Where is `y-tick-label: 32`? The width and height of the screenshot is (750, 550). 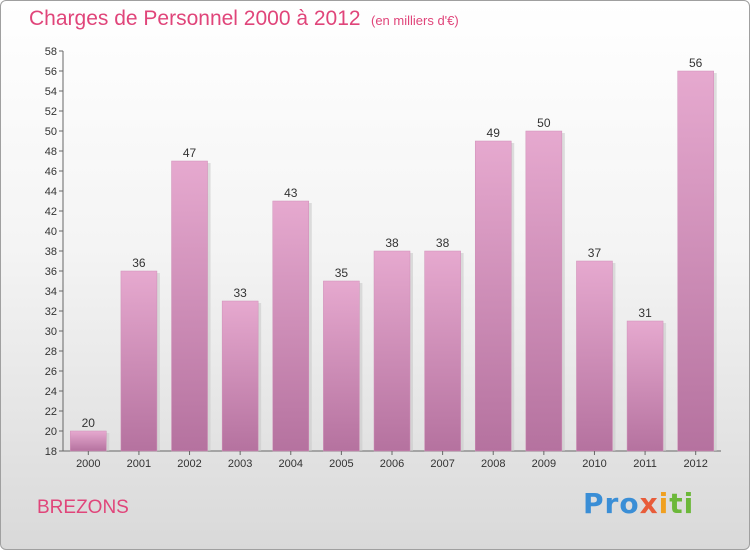 y-tick-label: 32 is located at coordinates (51, 312).